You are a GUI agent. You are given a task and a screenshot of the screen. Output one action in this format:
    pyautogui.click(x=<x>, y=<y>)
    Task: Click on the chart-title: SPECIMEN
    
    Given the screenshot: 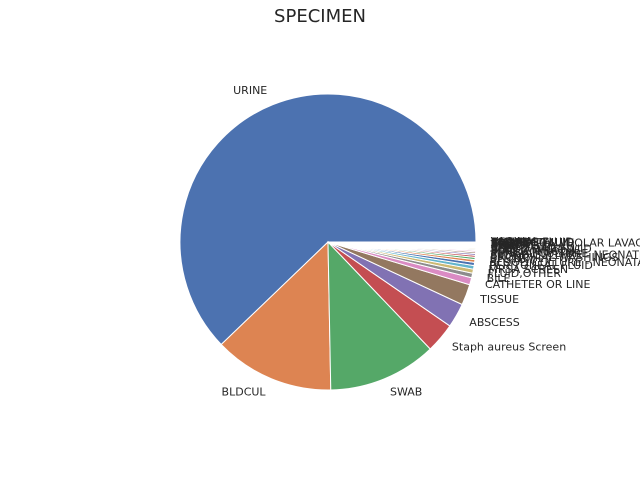 What is the action you would take?
    pyautogui.click(x=320, y=16)
    